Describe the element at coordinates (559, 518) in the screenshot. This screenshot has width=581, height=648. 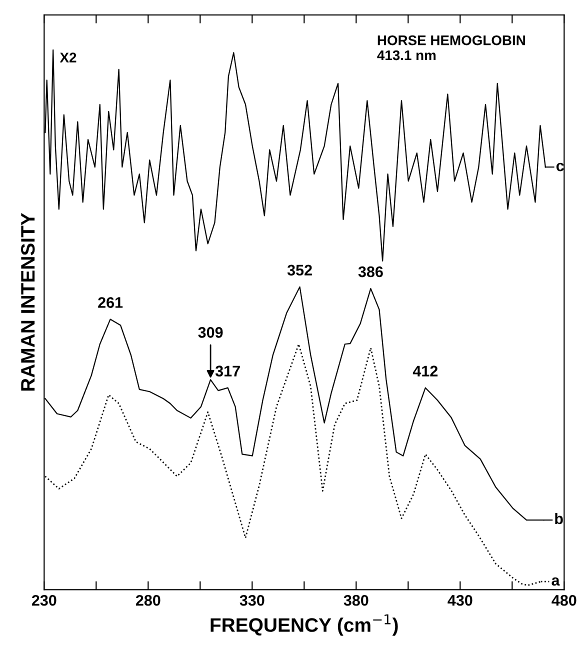
I see `legend-label: b` at that location.